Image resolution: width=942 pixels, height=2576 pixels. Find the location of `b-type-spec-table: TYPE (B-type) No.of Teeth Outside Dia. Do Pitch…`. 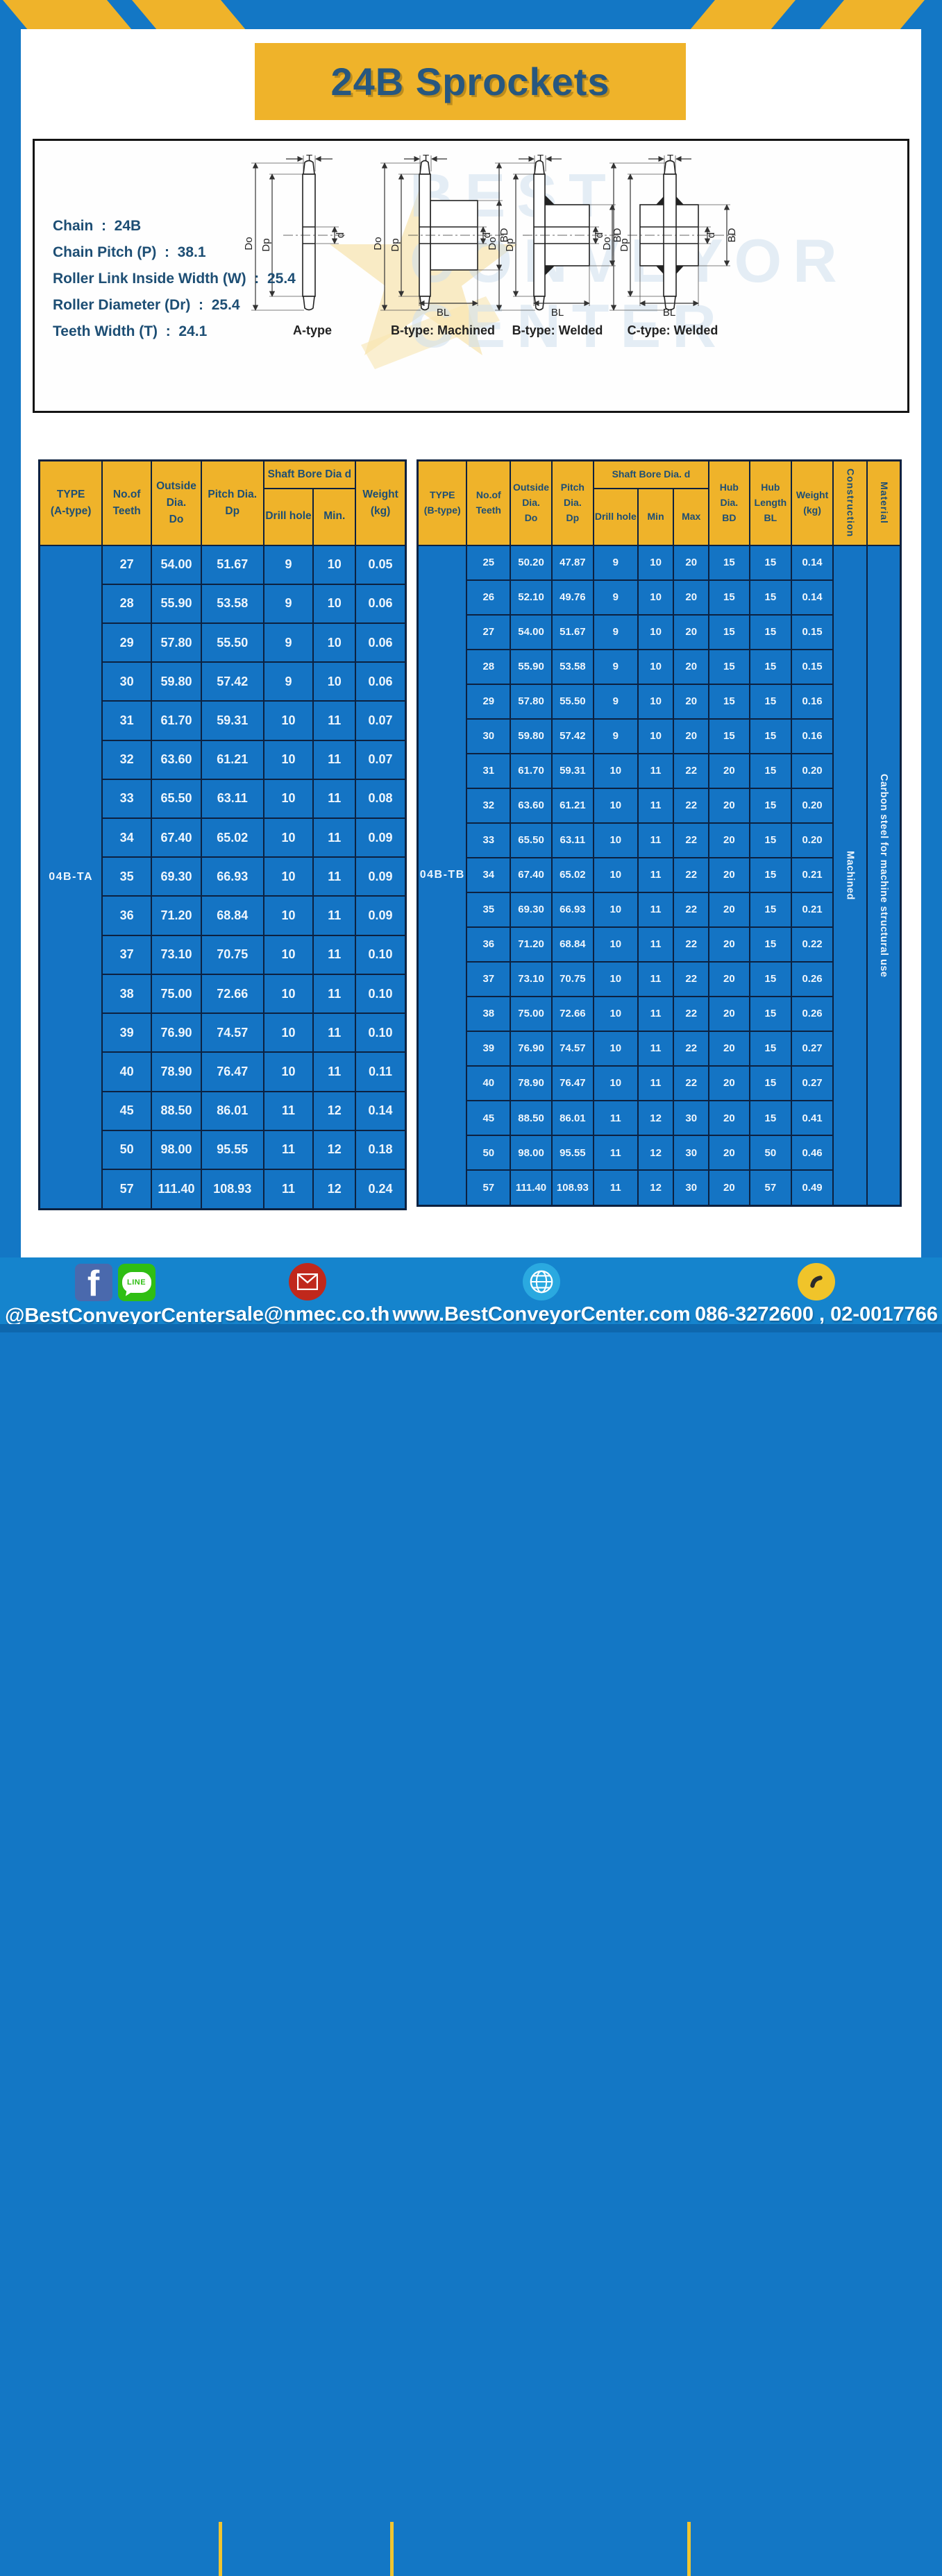

b-type-spec-table: TYPE (B-type) No.of Teeth Outside Dia. Do Pitch… is located at coordinates (659, 833).